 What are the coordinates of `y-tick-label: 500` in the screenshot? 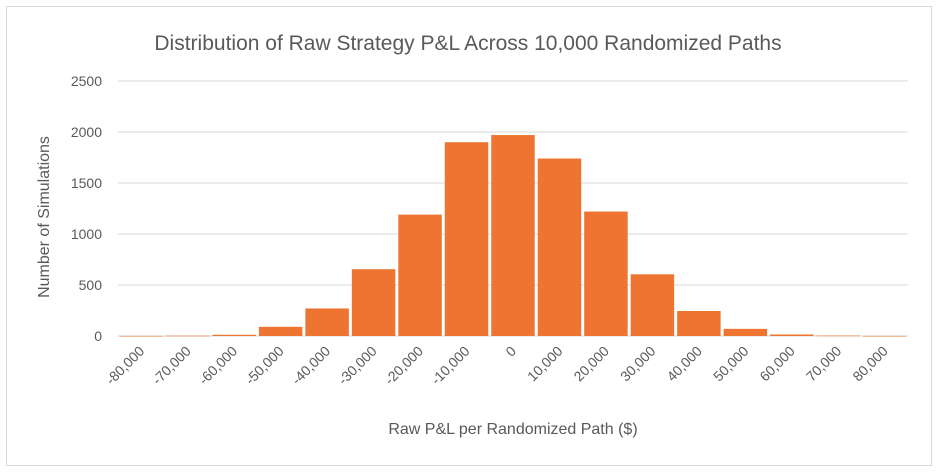 It's located at (91, 285).